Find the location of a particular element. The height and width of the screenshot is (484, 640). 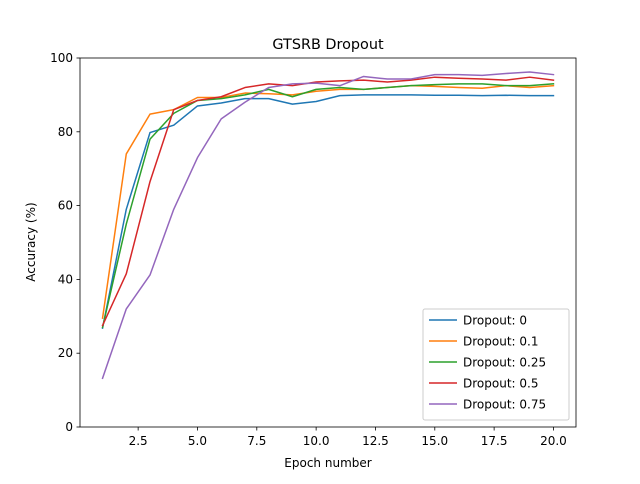

y-tick-label-5: 100 is located at coordinates (61, 58).